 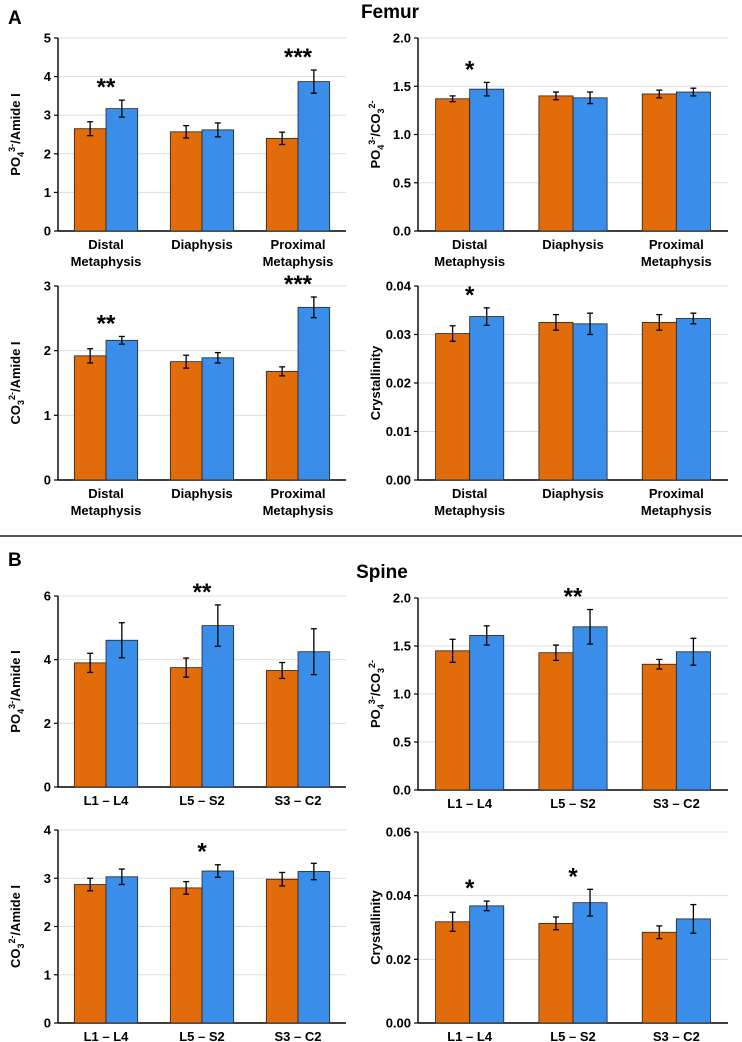 What do you see at coordinates (402, 38) in the screenshot?
I see `y-tick-label: 2.0` at bounding box center [402, 38].